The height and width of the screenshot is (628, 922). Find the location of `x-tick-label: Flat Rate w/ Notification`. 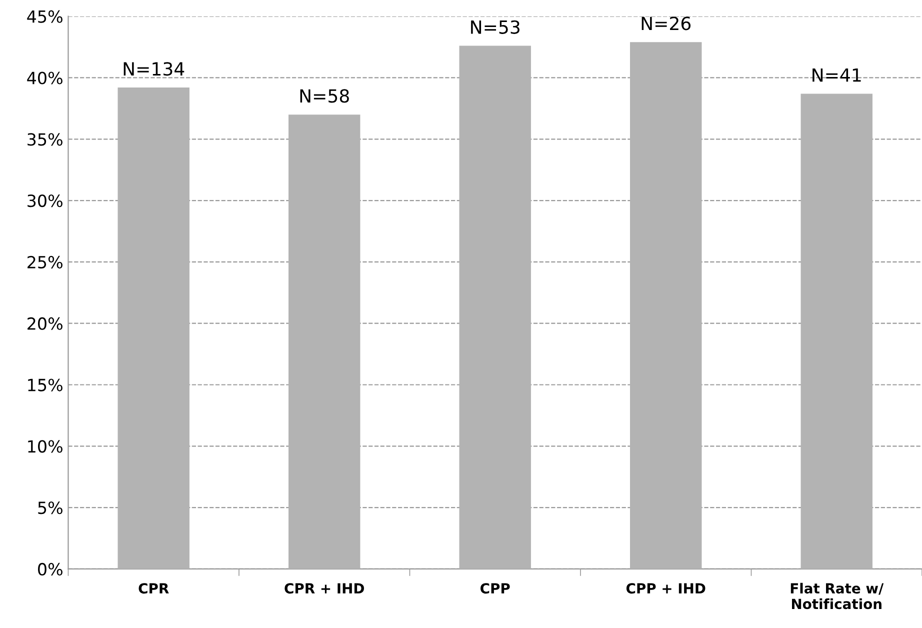

x-tick-label: Flat Rate w/ Notification is located at coordinates (837, 596).